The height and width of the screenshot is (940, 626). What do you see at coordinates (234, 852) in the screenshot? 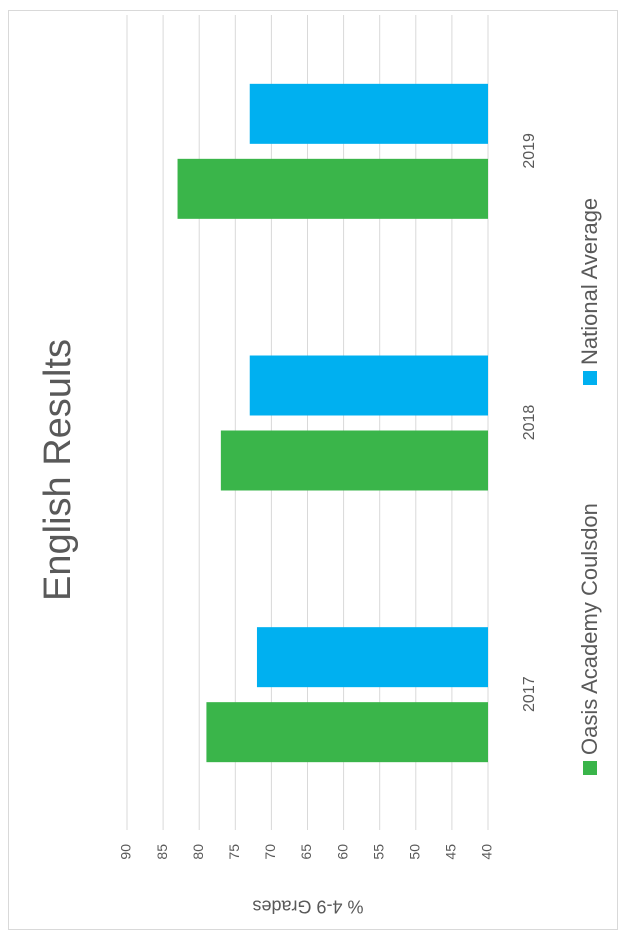
I see `y-tick-label: 75` at bounding box center [234, 852].